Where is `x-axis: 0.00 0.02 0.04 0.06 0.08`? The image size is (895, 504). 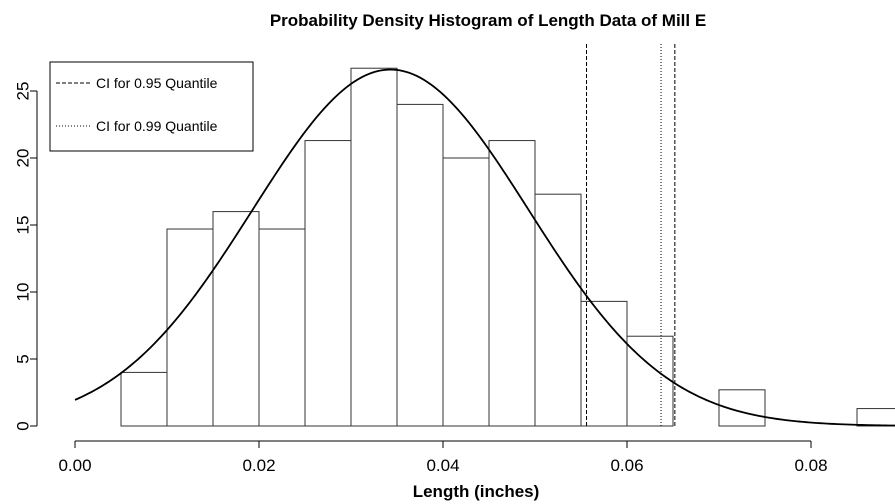 x-axis: 0.00 0.02 0.04 0.06 0.08 is located at coordinates (443, 457).